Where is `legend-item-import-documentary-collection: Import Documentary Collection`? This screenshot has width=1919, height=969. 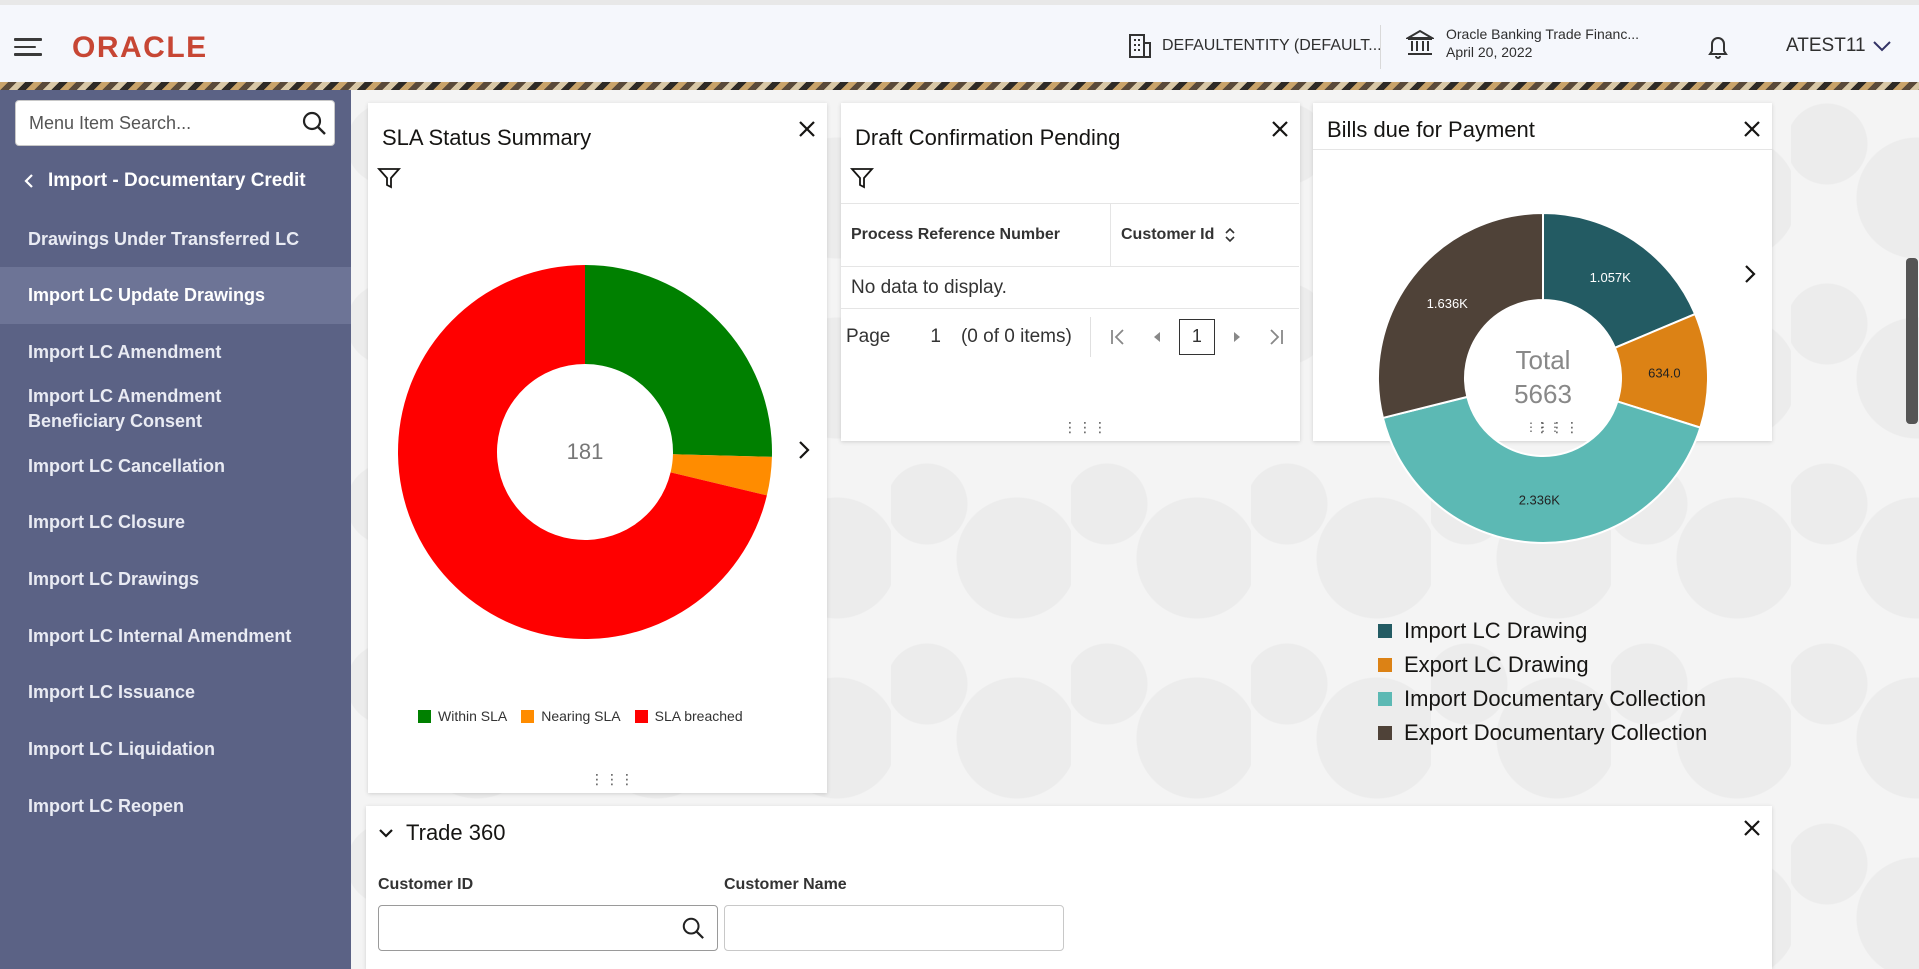
legend-item-import-documentary-collection: Import Documentary Collection is located at coordinates (1542, 699).